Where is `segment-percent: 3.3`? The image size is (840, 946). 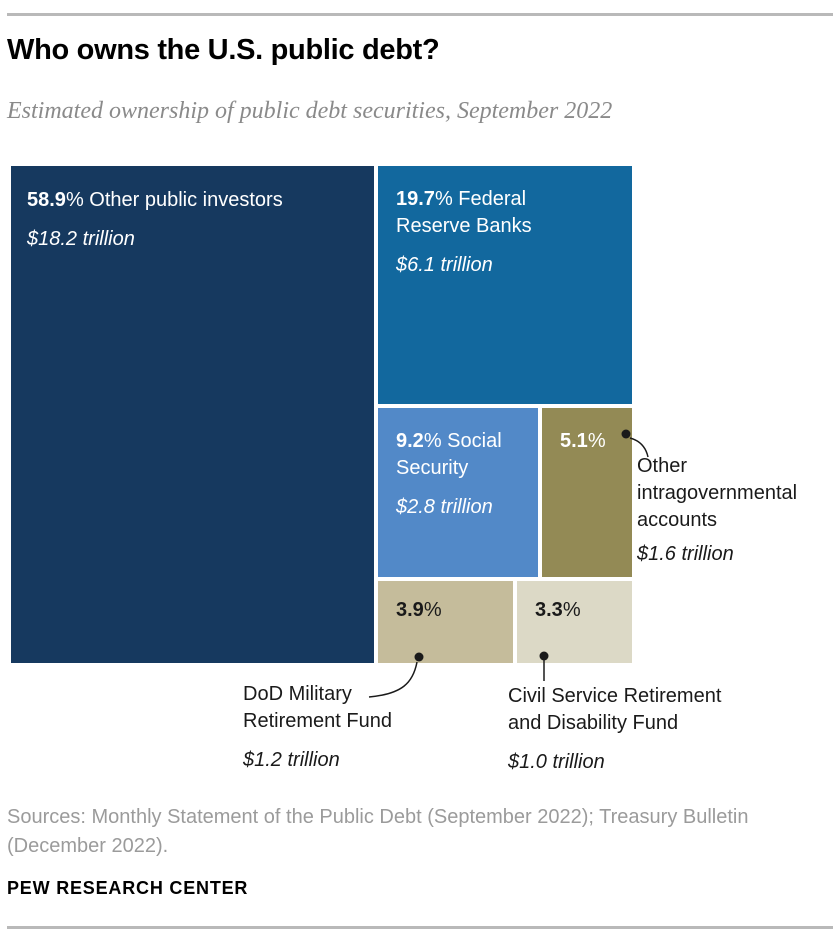
segment-percent: 3.3 is located at coordinates (549, 610).